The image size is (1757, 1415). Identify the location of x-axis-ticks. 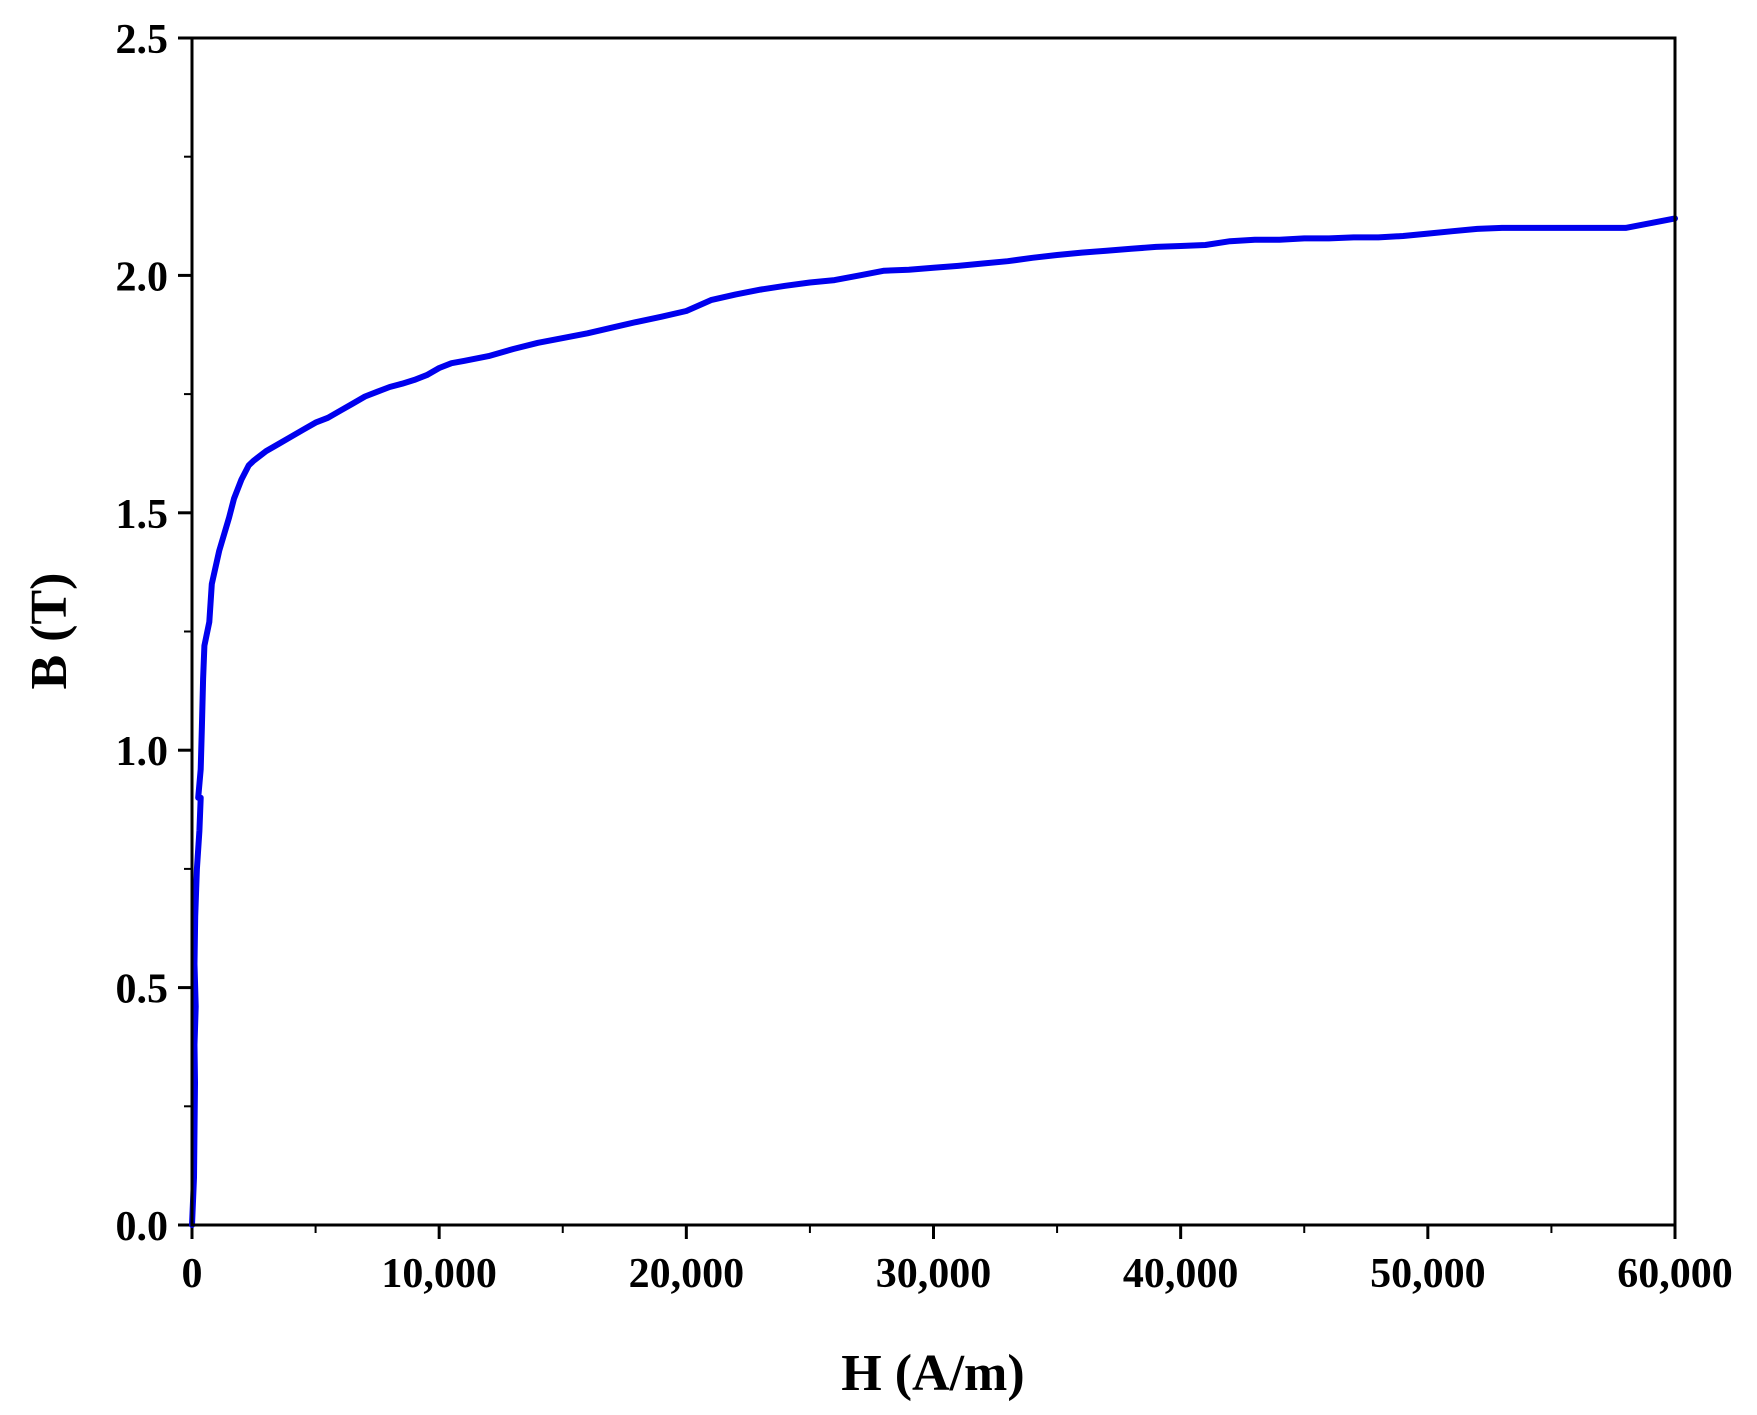
(933, 1232).